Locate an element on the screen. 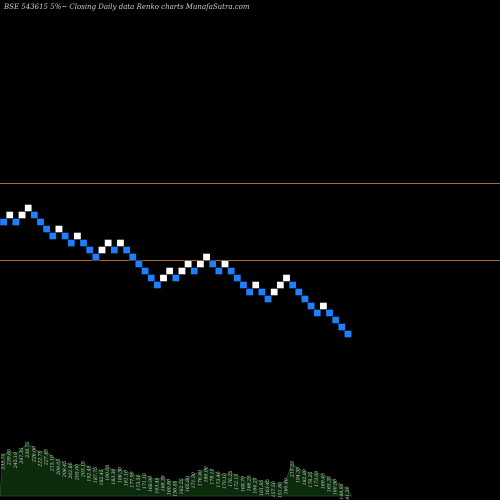 This screenshot has width=500, height=500. volume-label: 202.80 is located at coordinates (71, 470).